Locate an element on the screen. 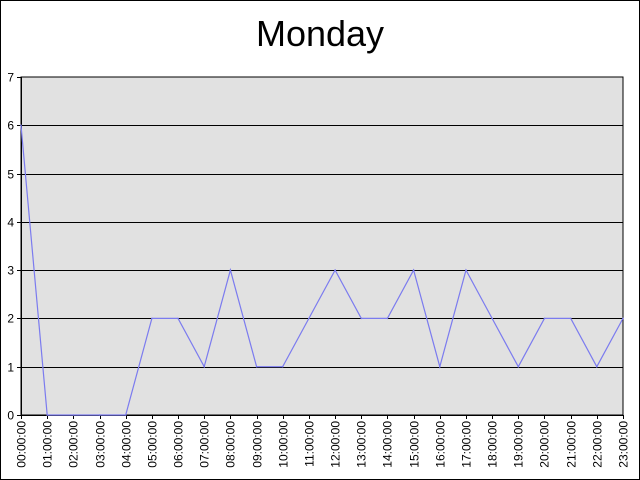 Image resolution: width=640 pixels, height=480 pixels. x-tick-label: 16:00:00 is located at coordinates (441, 444).